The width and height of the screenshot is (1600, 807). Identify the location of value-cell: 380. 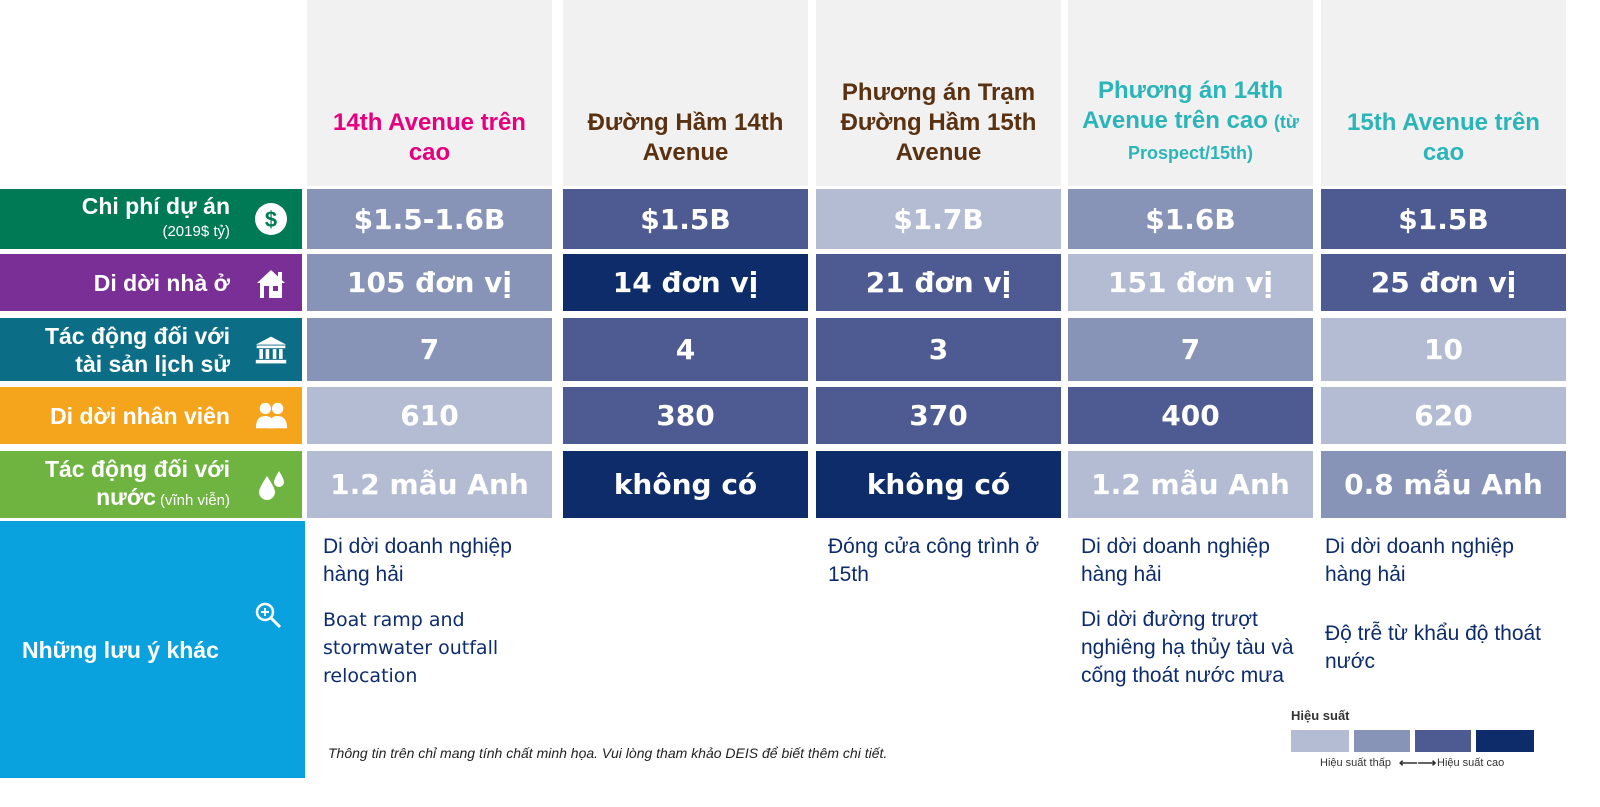
(685, 415).